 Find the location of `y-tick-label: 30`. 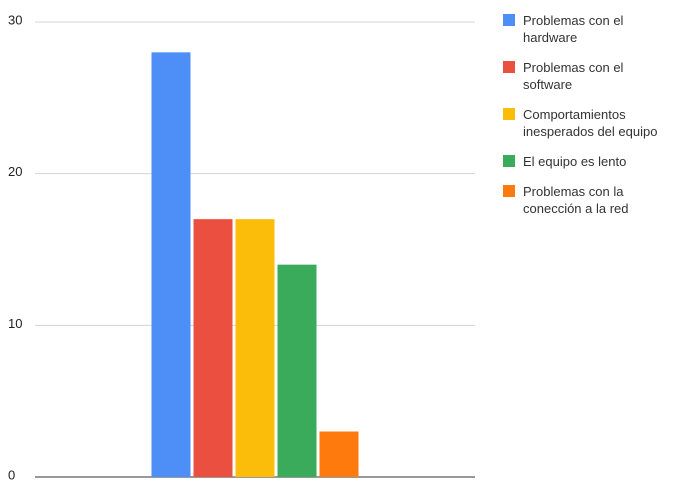

y-tick-label: 30 is located at coordinates (15, 19).